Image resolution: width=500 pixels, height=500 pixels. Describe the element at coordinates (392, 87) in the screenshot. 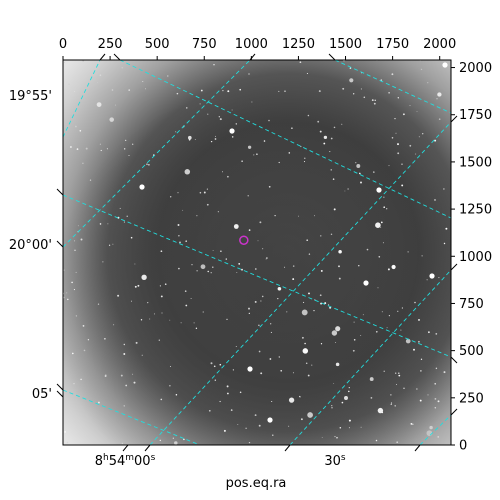

I see `grid-line` at that location.